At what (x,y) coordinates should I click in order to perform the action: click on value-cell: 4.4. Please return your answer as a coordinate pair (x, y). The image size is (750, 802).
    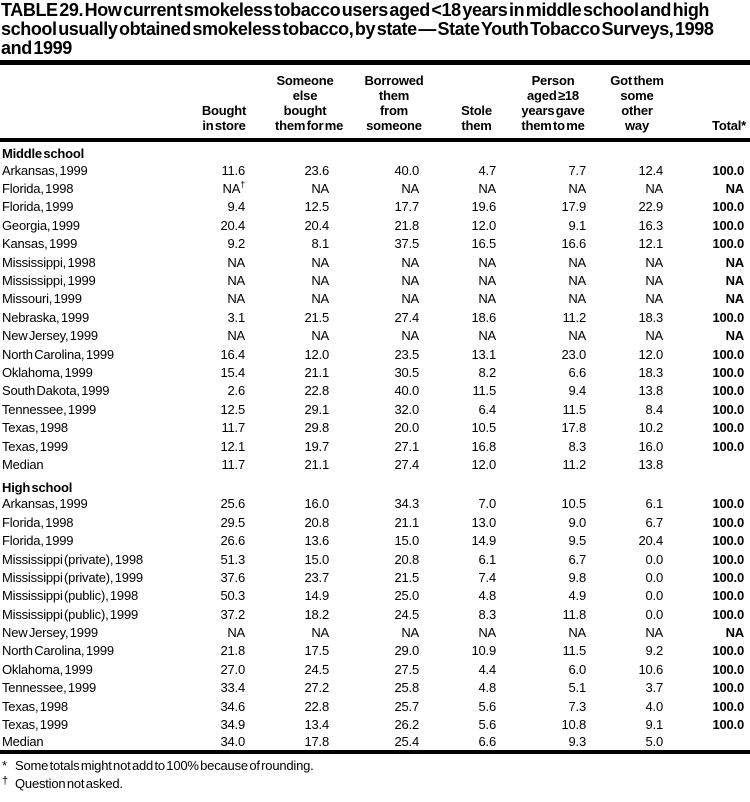
    Looking at the image, I should click on (487, 669).